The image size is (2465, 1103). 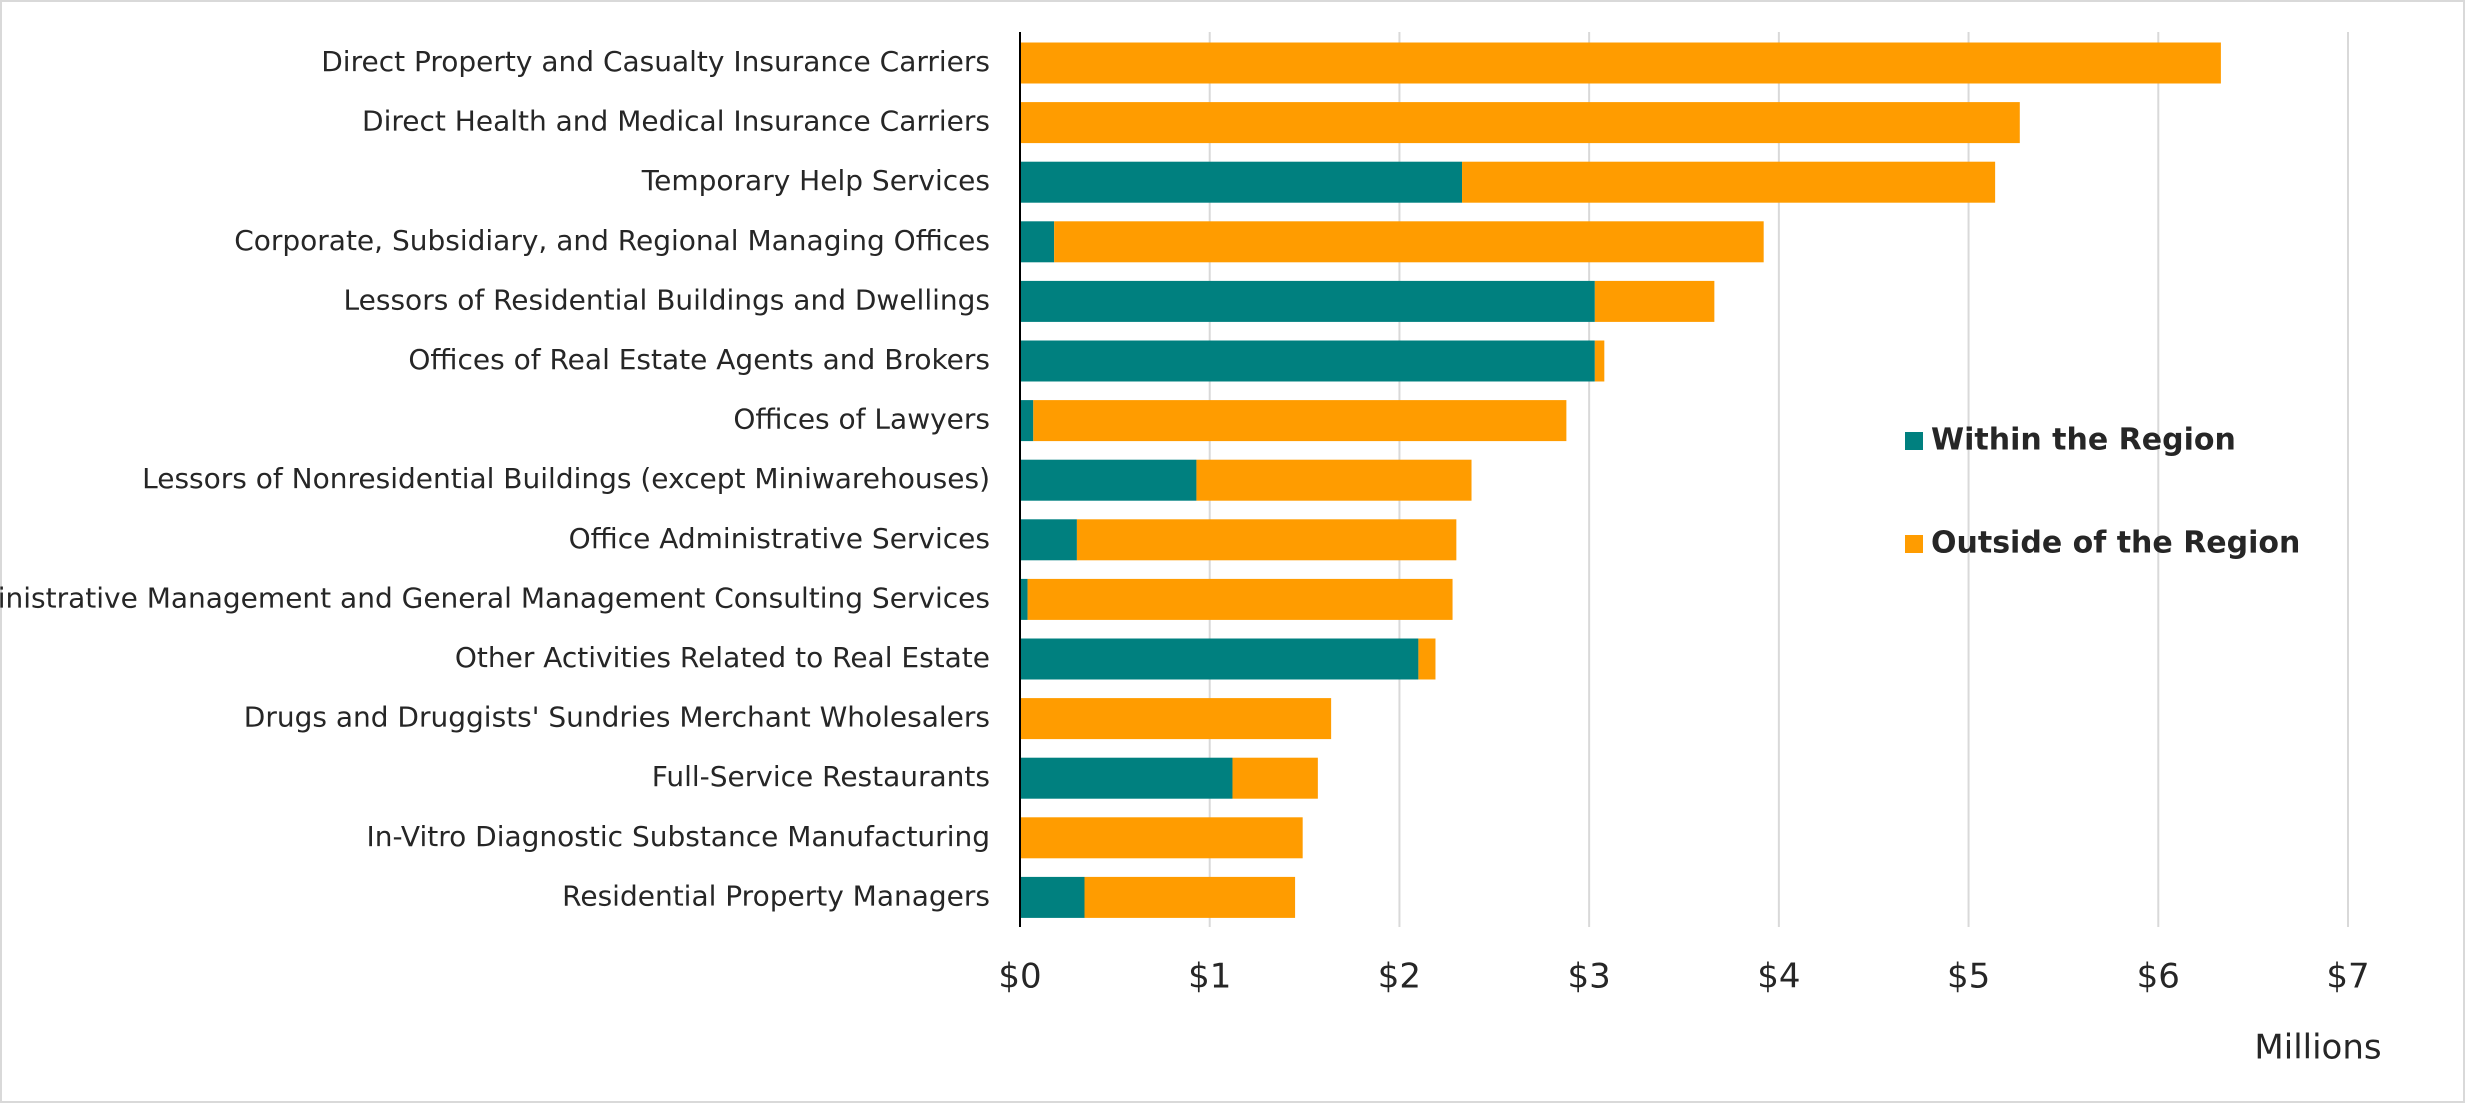 What do you see at coordinates (861, 419) in the screenshot?
I see `y-tick-label: Offices of Lawyers` at bounding box center [861, 419].